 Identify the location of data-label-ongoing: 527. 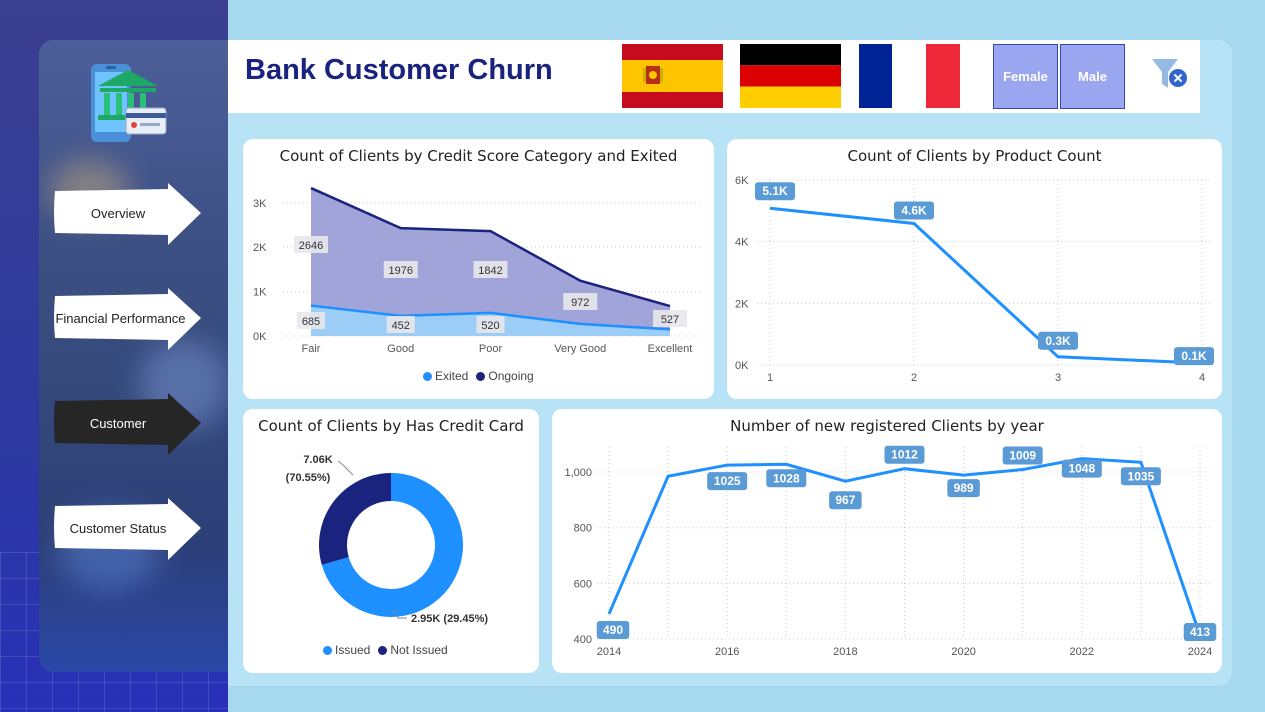
(670, 320).